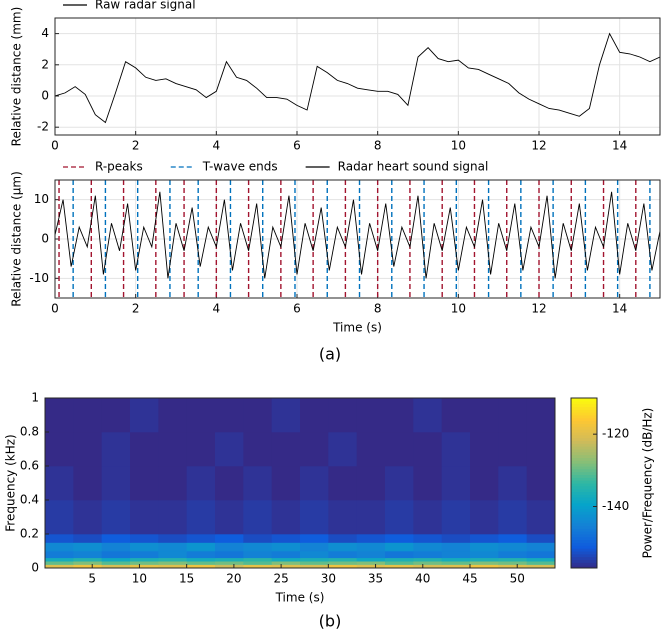  Describe the element at coordinates (330, 354) in the screenshot. I see `caption: (a)` at that location.